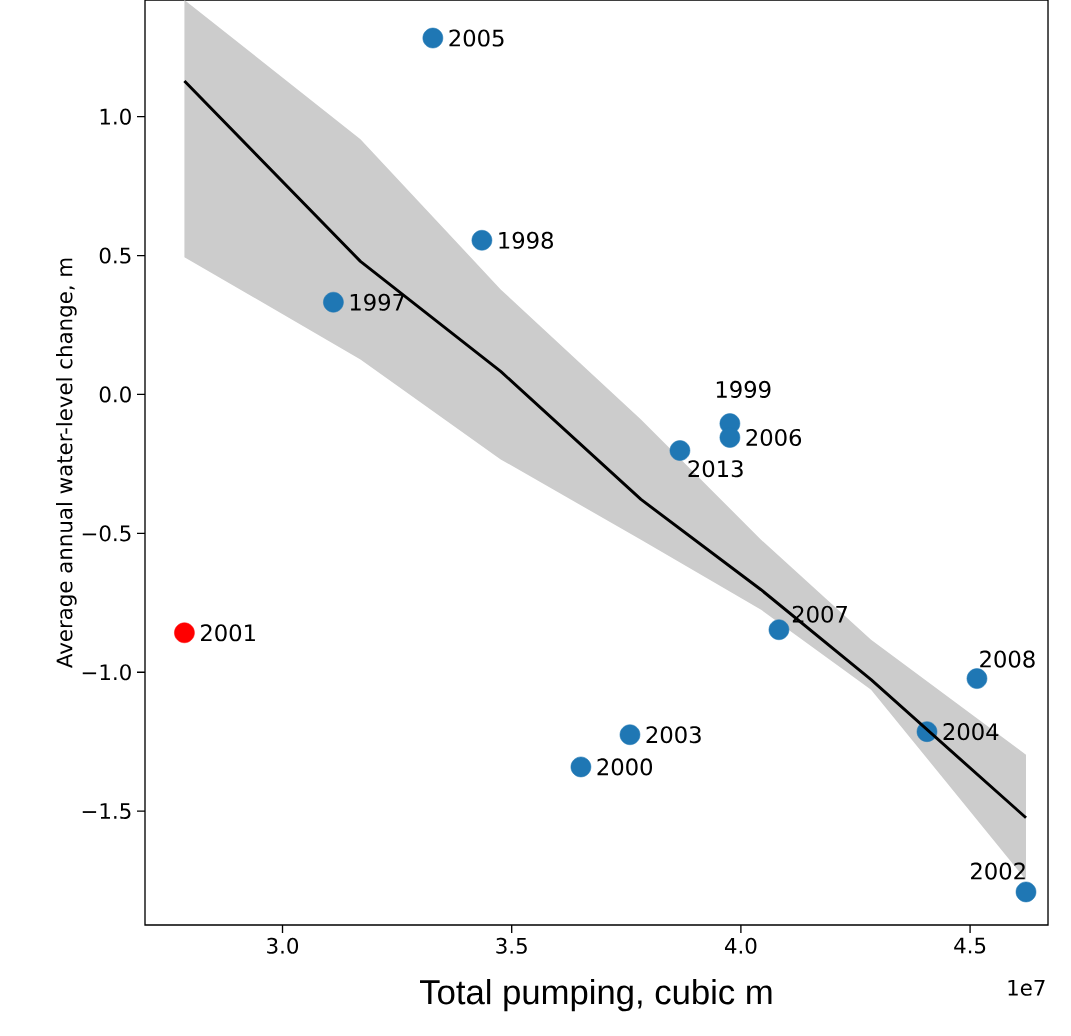 Image resolution: width=1071 pixels, height=1036 pixels. I want to click on x-tick-label: 3.0, so click(283, 945).